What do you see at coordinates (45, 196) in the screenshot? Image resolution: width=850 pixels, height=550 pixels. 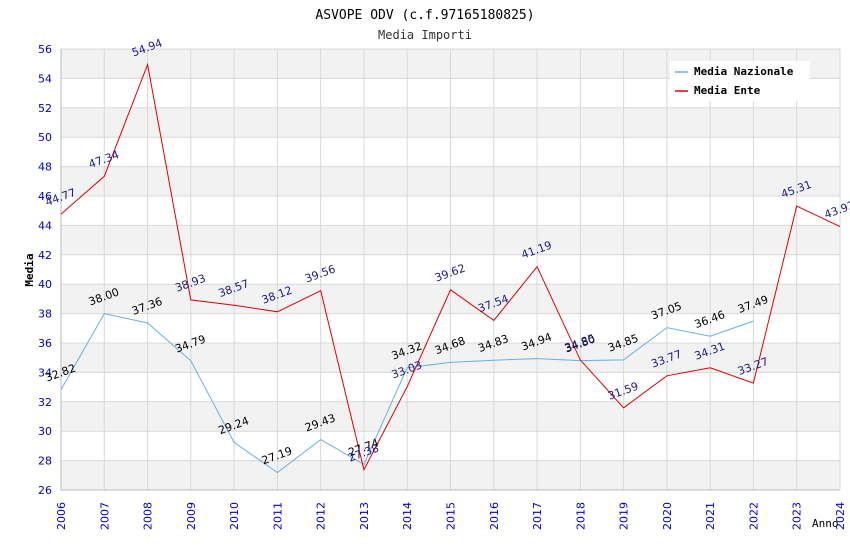 I see `y-tick-label: 46` at bounding box center [45, 196].